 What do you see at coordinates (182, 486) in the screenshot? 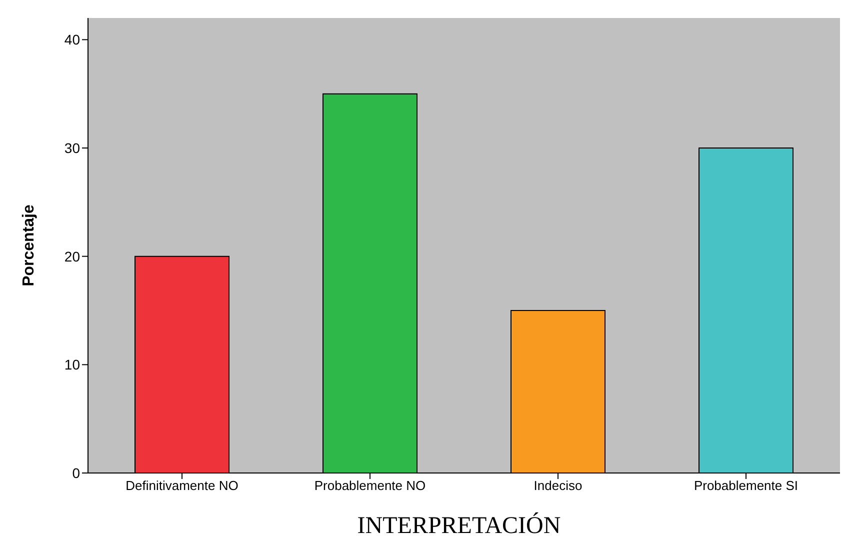
I see `x-tick-label: Definitivamente NO` at bounding box center [182, 486].